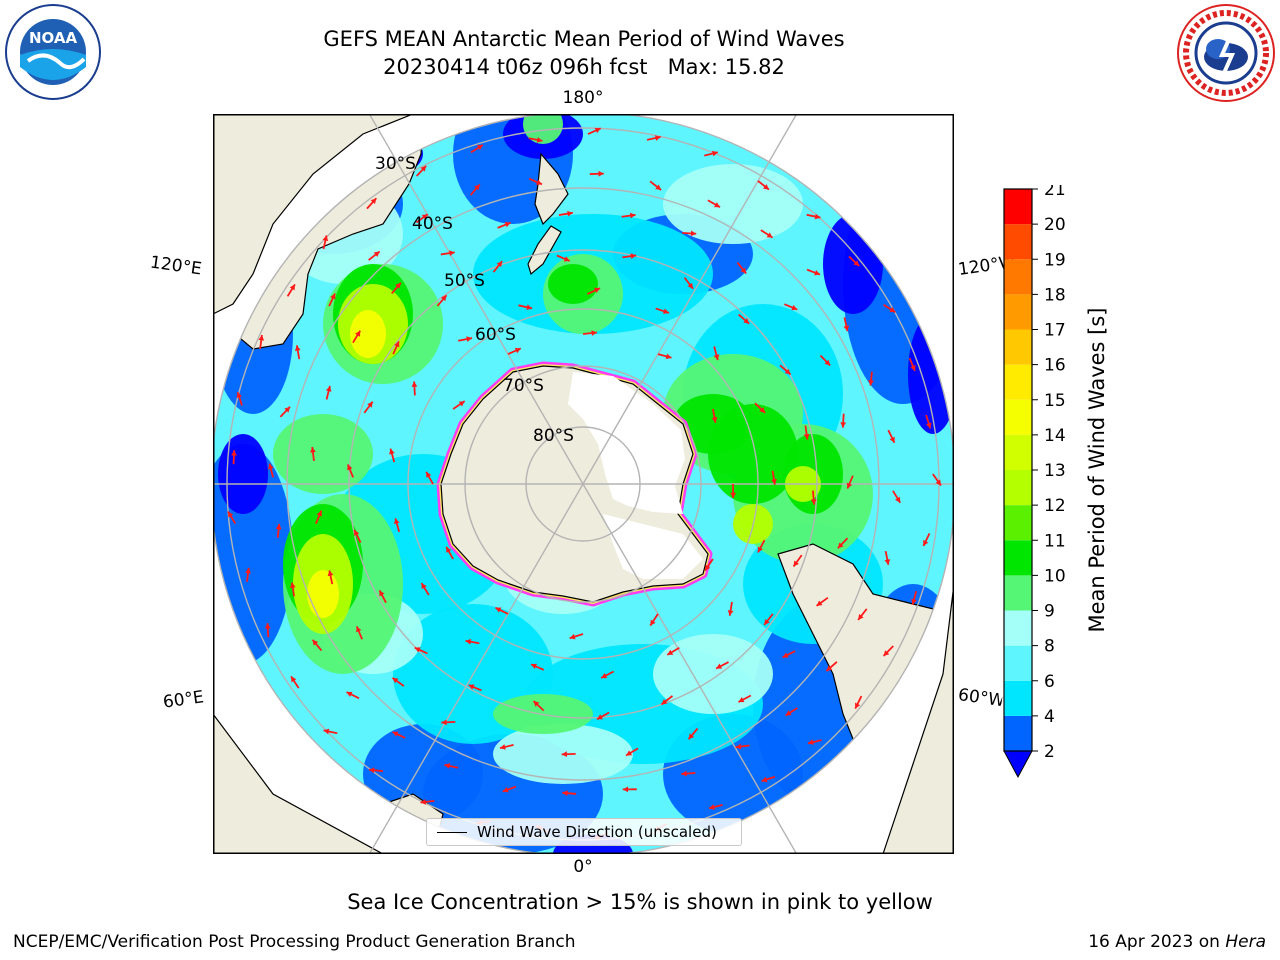 The image size is (1280, 960). What do you see at coordinates (553, 436) in the screenshot?
I see `lat-label: 80°S` at bounding box center [553, 436].